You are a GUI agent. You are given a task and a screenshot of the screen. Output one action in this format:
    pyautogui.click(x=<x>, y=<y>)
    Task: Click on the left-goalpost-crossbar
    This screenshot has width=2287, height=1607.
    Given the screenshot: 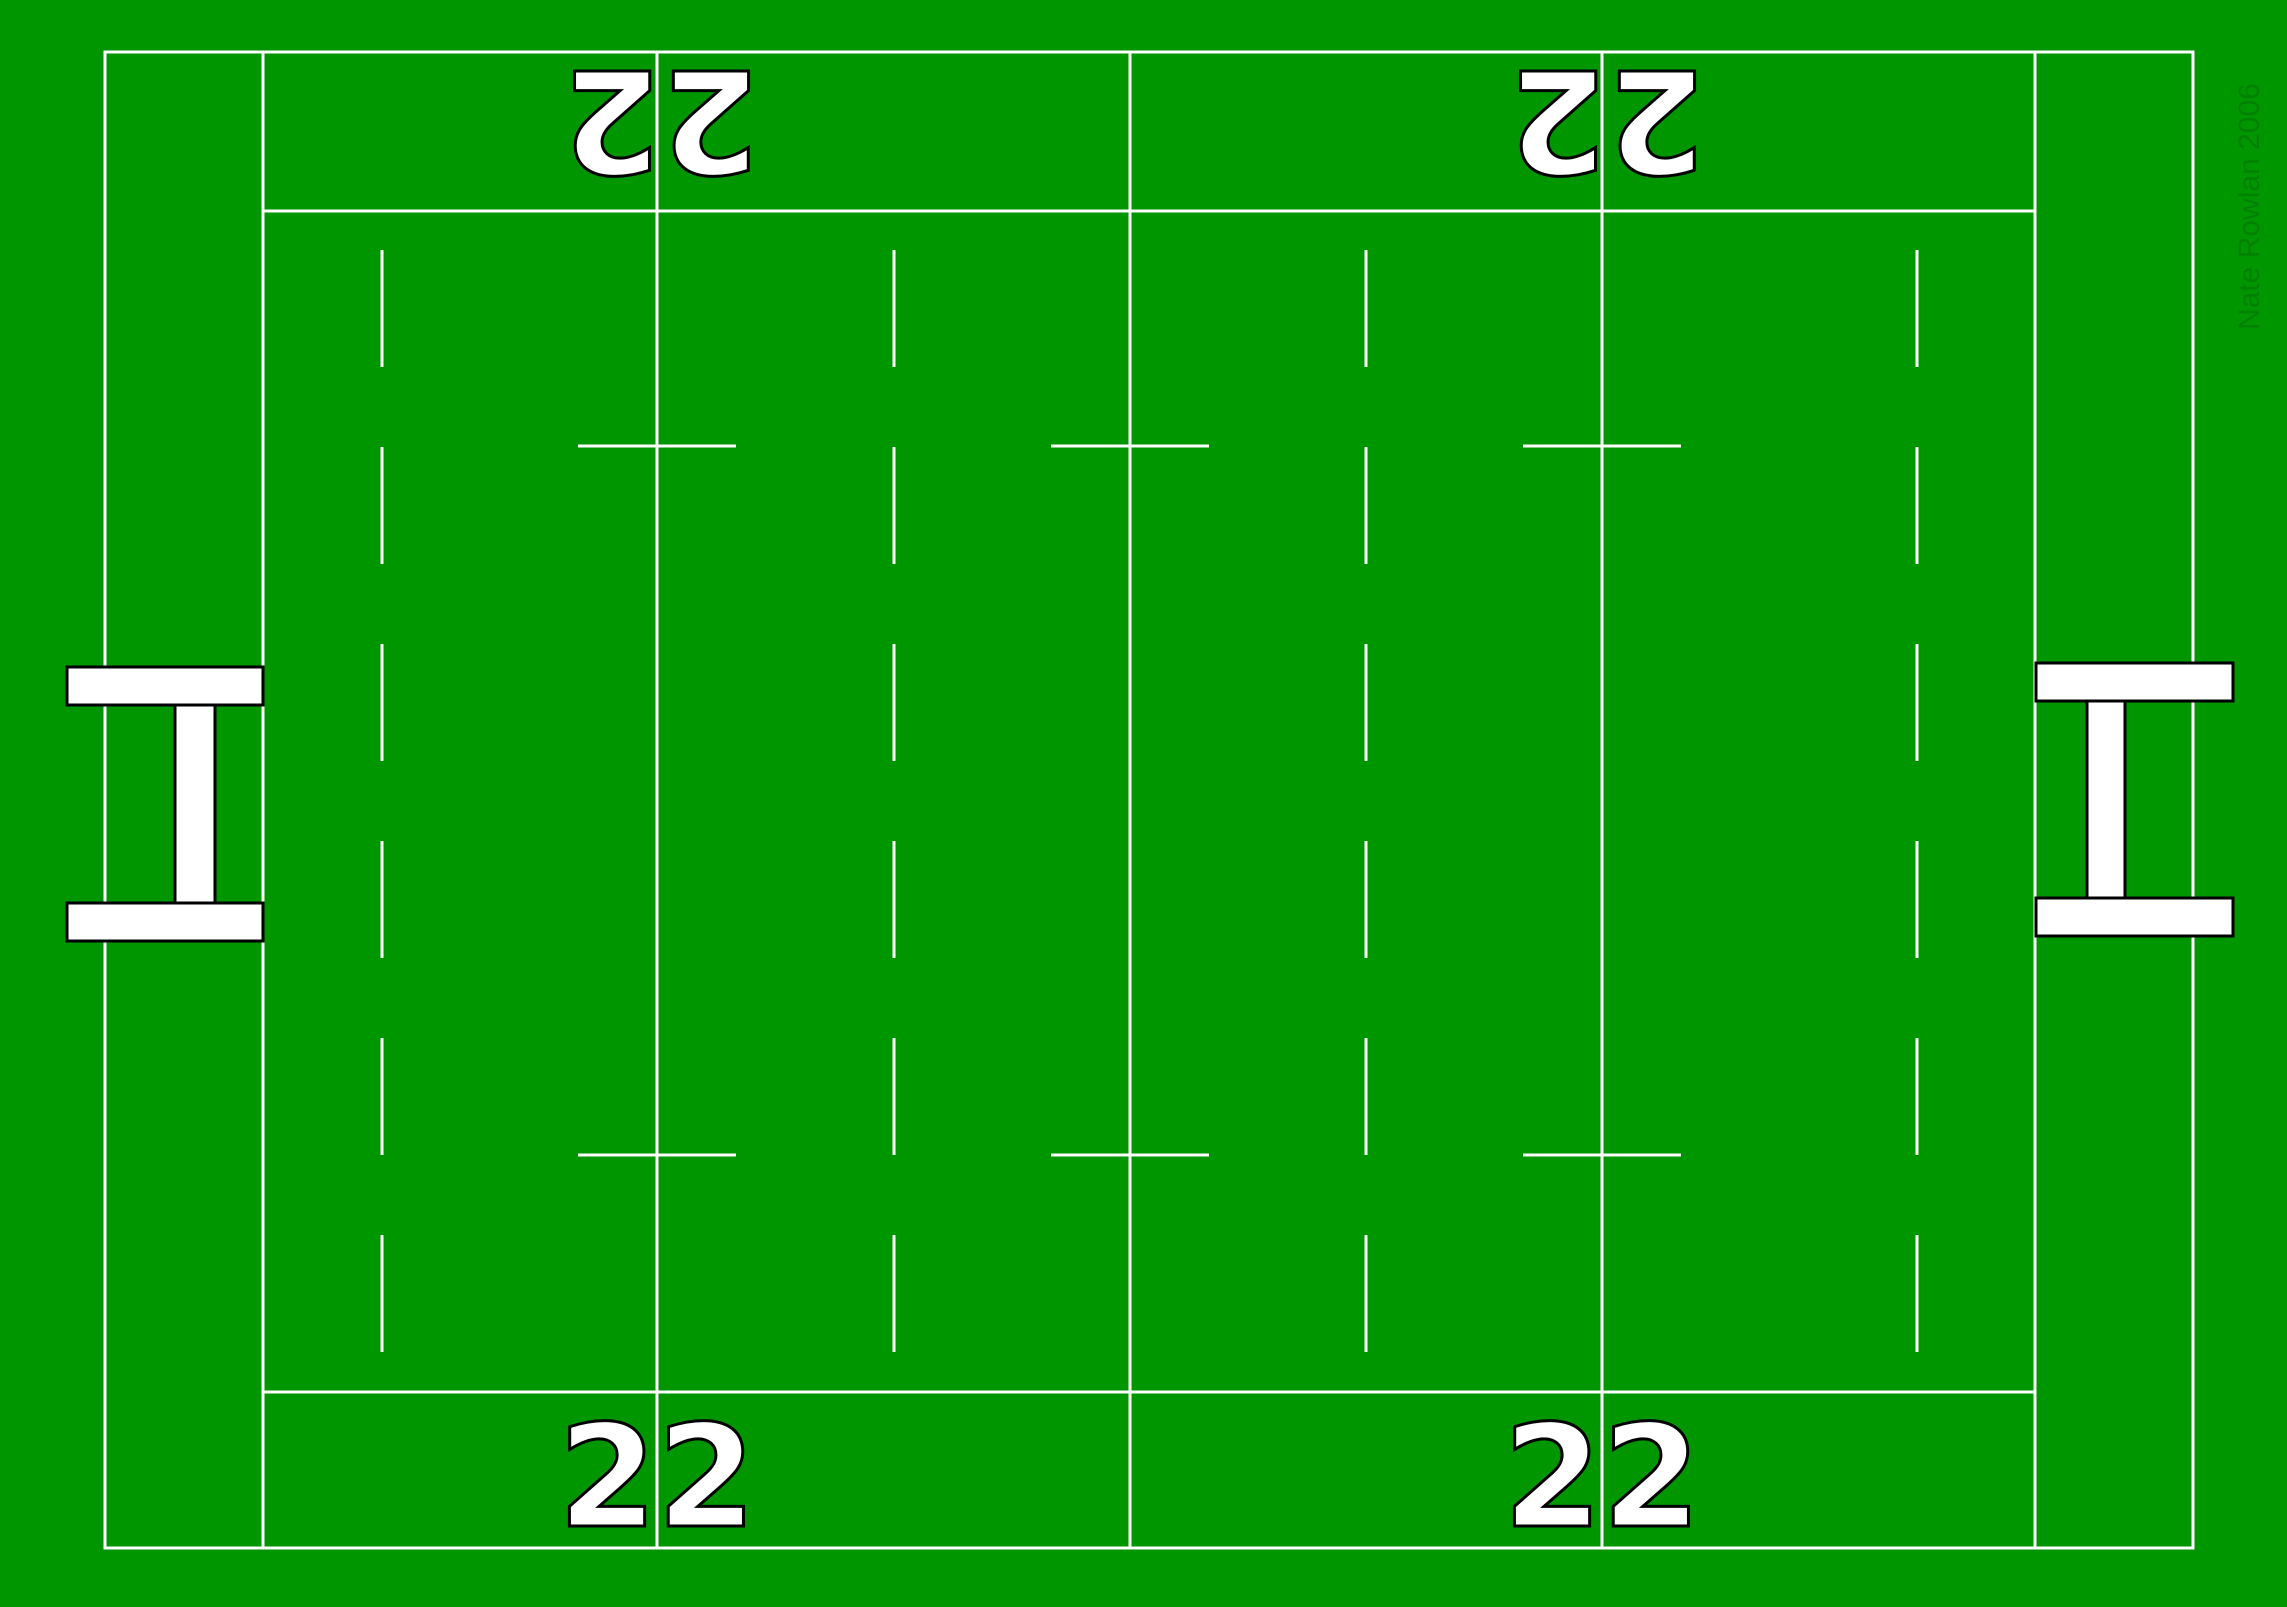 What is the action you would take?
    pyautogui.click(x=195, y=803)
    